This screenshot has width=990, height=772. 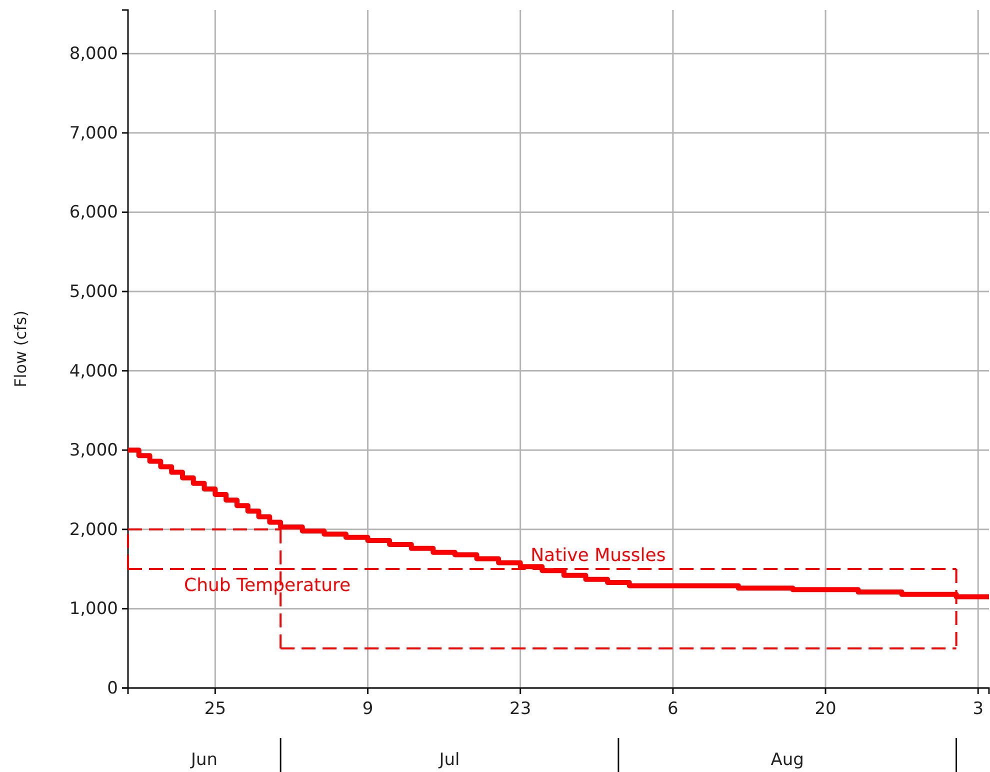 I want to click on y-tick-label: 0, so click(x=112, y=688).